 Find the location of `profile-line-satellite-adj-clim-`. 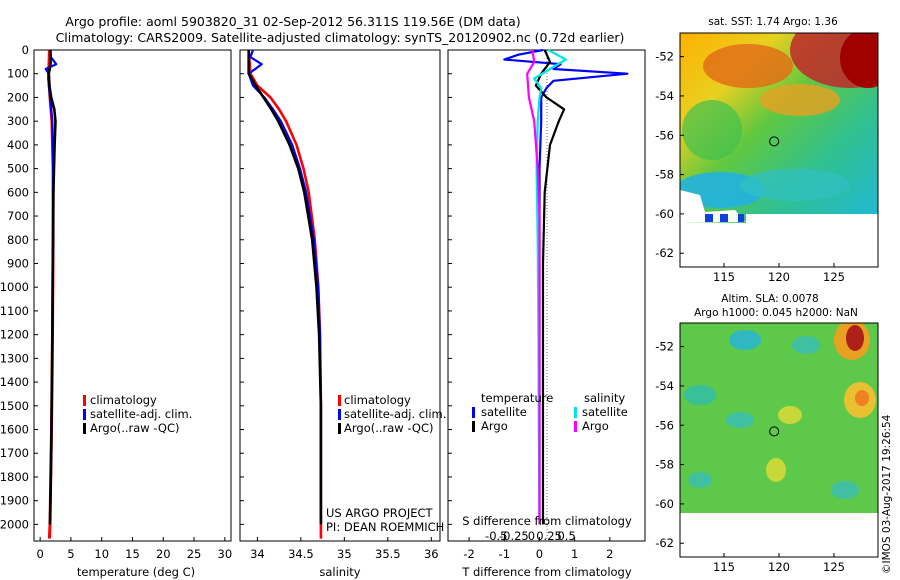

profile-line-satellite-adj-clim- is located at coordinates (284, 284).